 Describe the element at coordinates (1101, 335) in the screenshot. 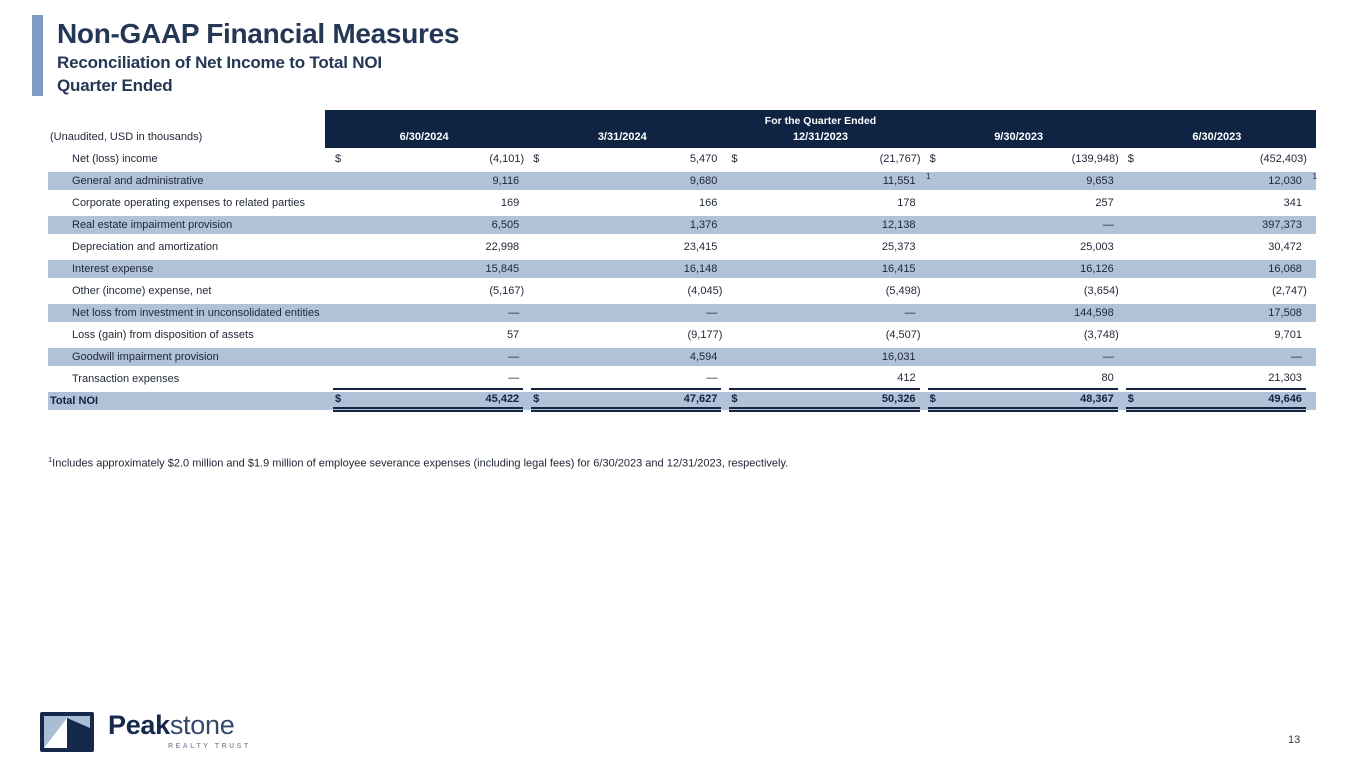

I see `cell-value: (3,748)` at that location.